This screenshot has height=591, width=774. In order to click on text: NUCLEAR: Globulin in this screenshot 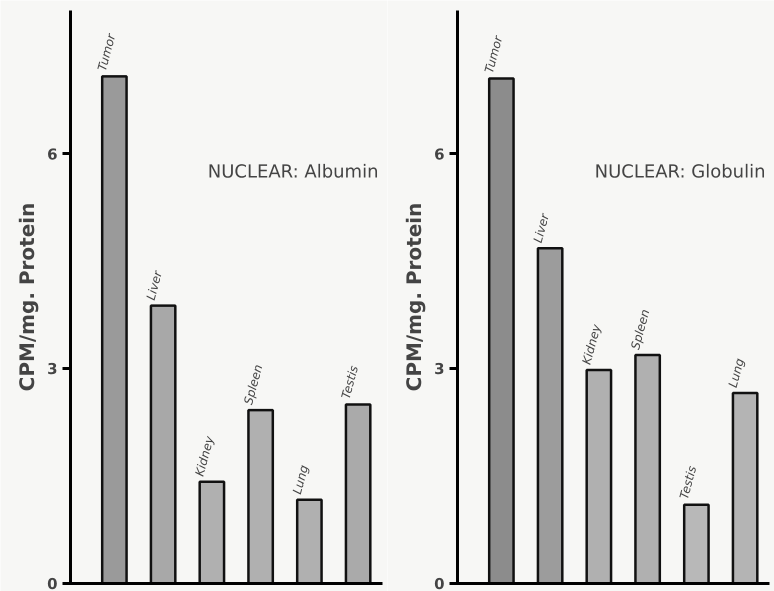, I will do `click(680, 171)`.